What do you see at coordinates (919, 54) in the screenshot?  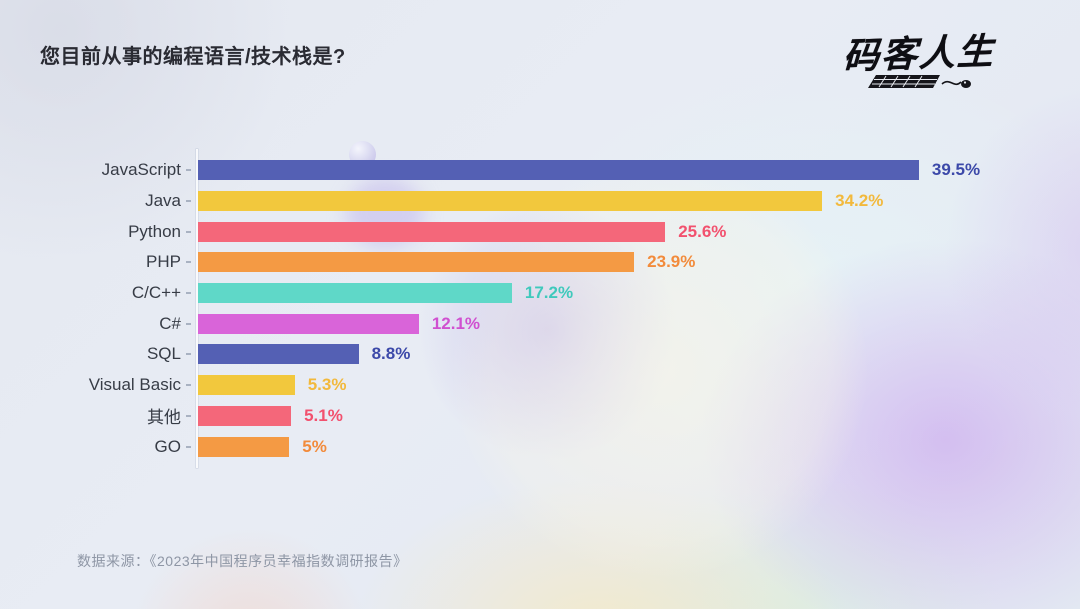 I see `brand-logo-text: 码客人生` at bounding box center [919, 54].